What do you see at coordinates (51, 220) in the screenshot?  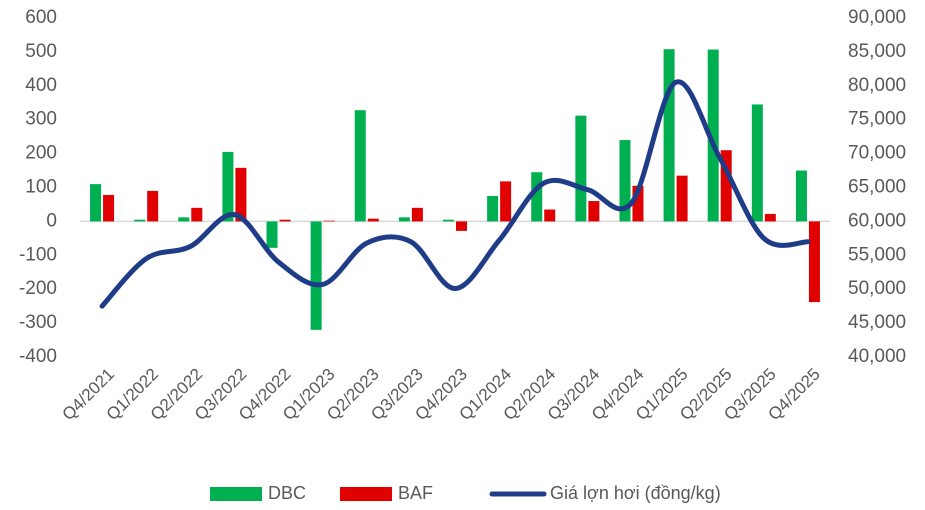 I see `y-tick-label: 0` at bounding box center [51, 220].